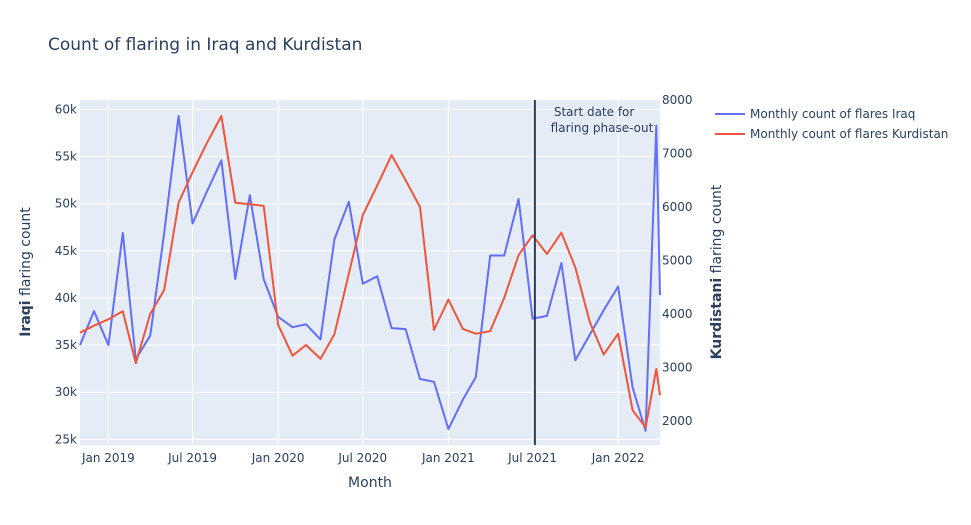 This screenshot has height=525, width=971. Describe the element at coordinates (677, 314) in the screenshot. I see `right-y-tick-label: 4000` at that location.